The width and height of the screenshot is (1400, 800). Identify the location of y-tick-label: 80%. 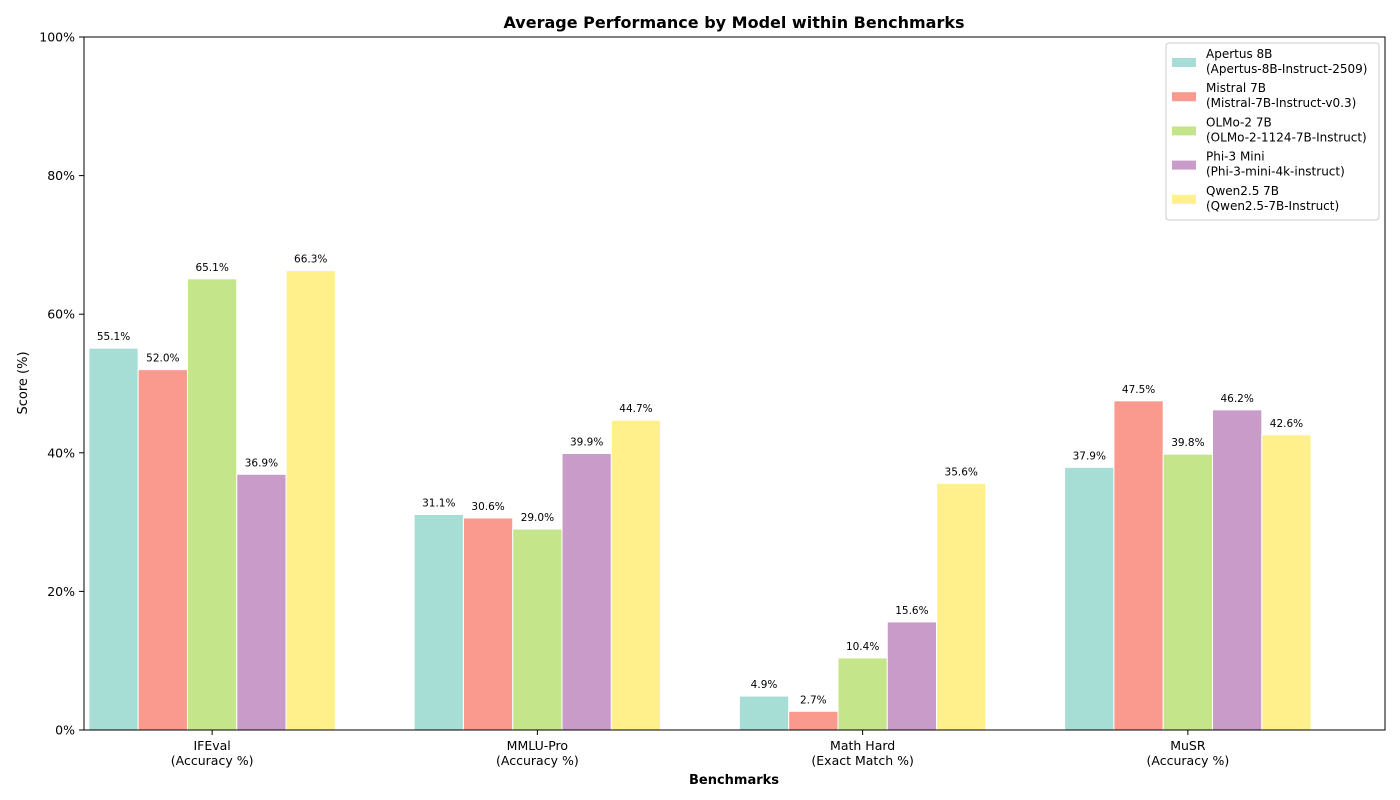
(61, 175).